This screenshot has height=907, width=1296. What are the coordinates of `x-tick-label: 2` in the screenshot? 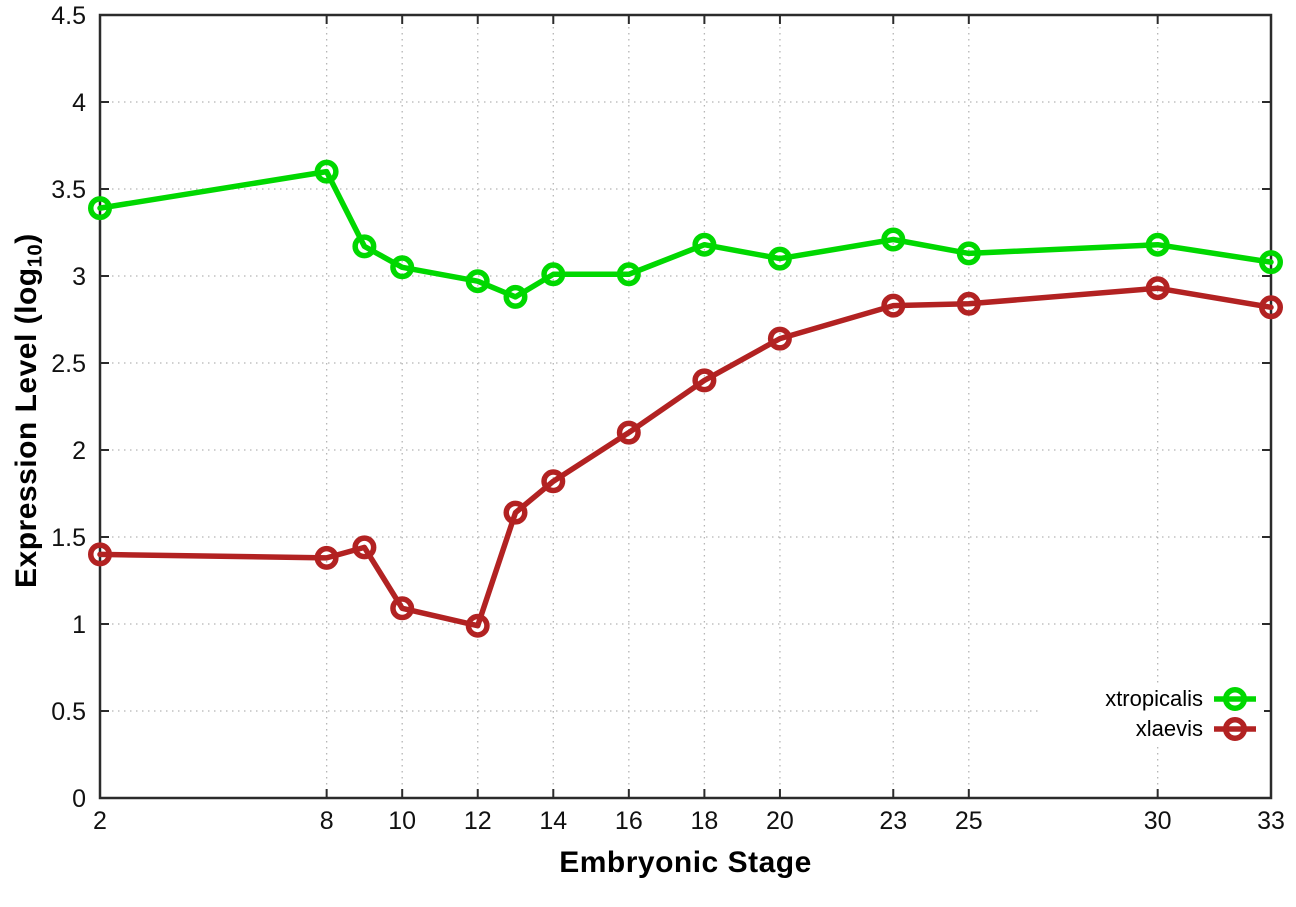 It's located at (100, 821).